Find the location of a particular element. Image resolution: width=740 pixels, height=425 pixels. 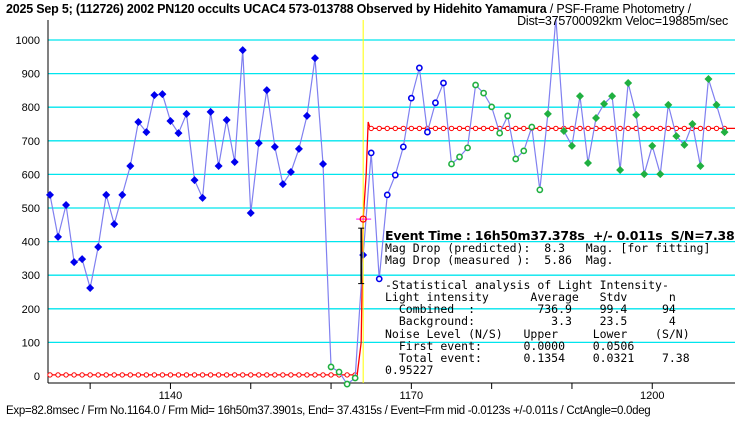

title-method: / PSF-Frame Photometry / is located at coordinates (618, 9).